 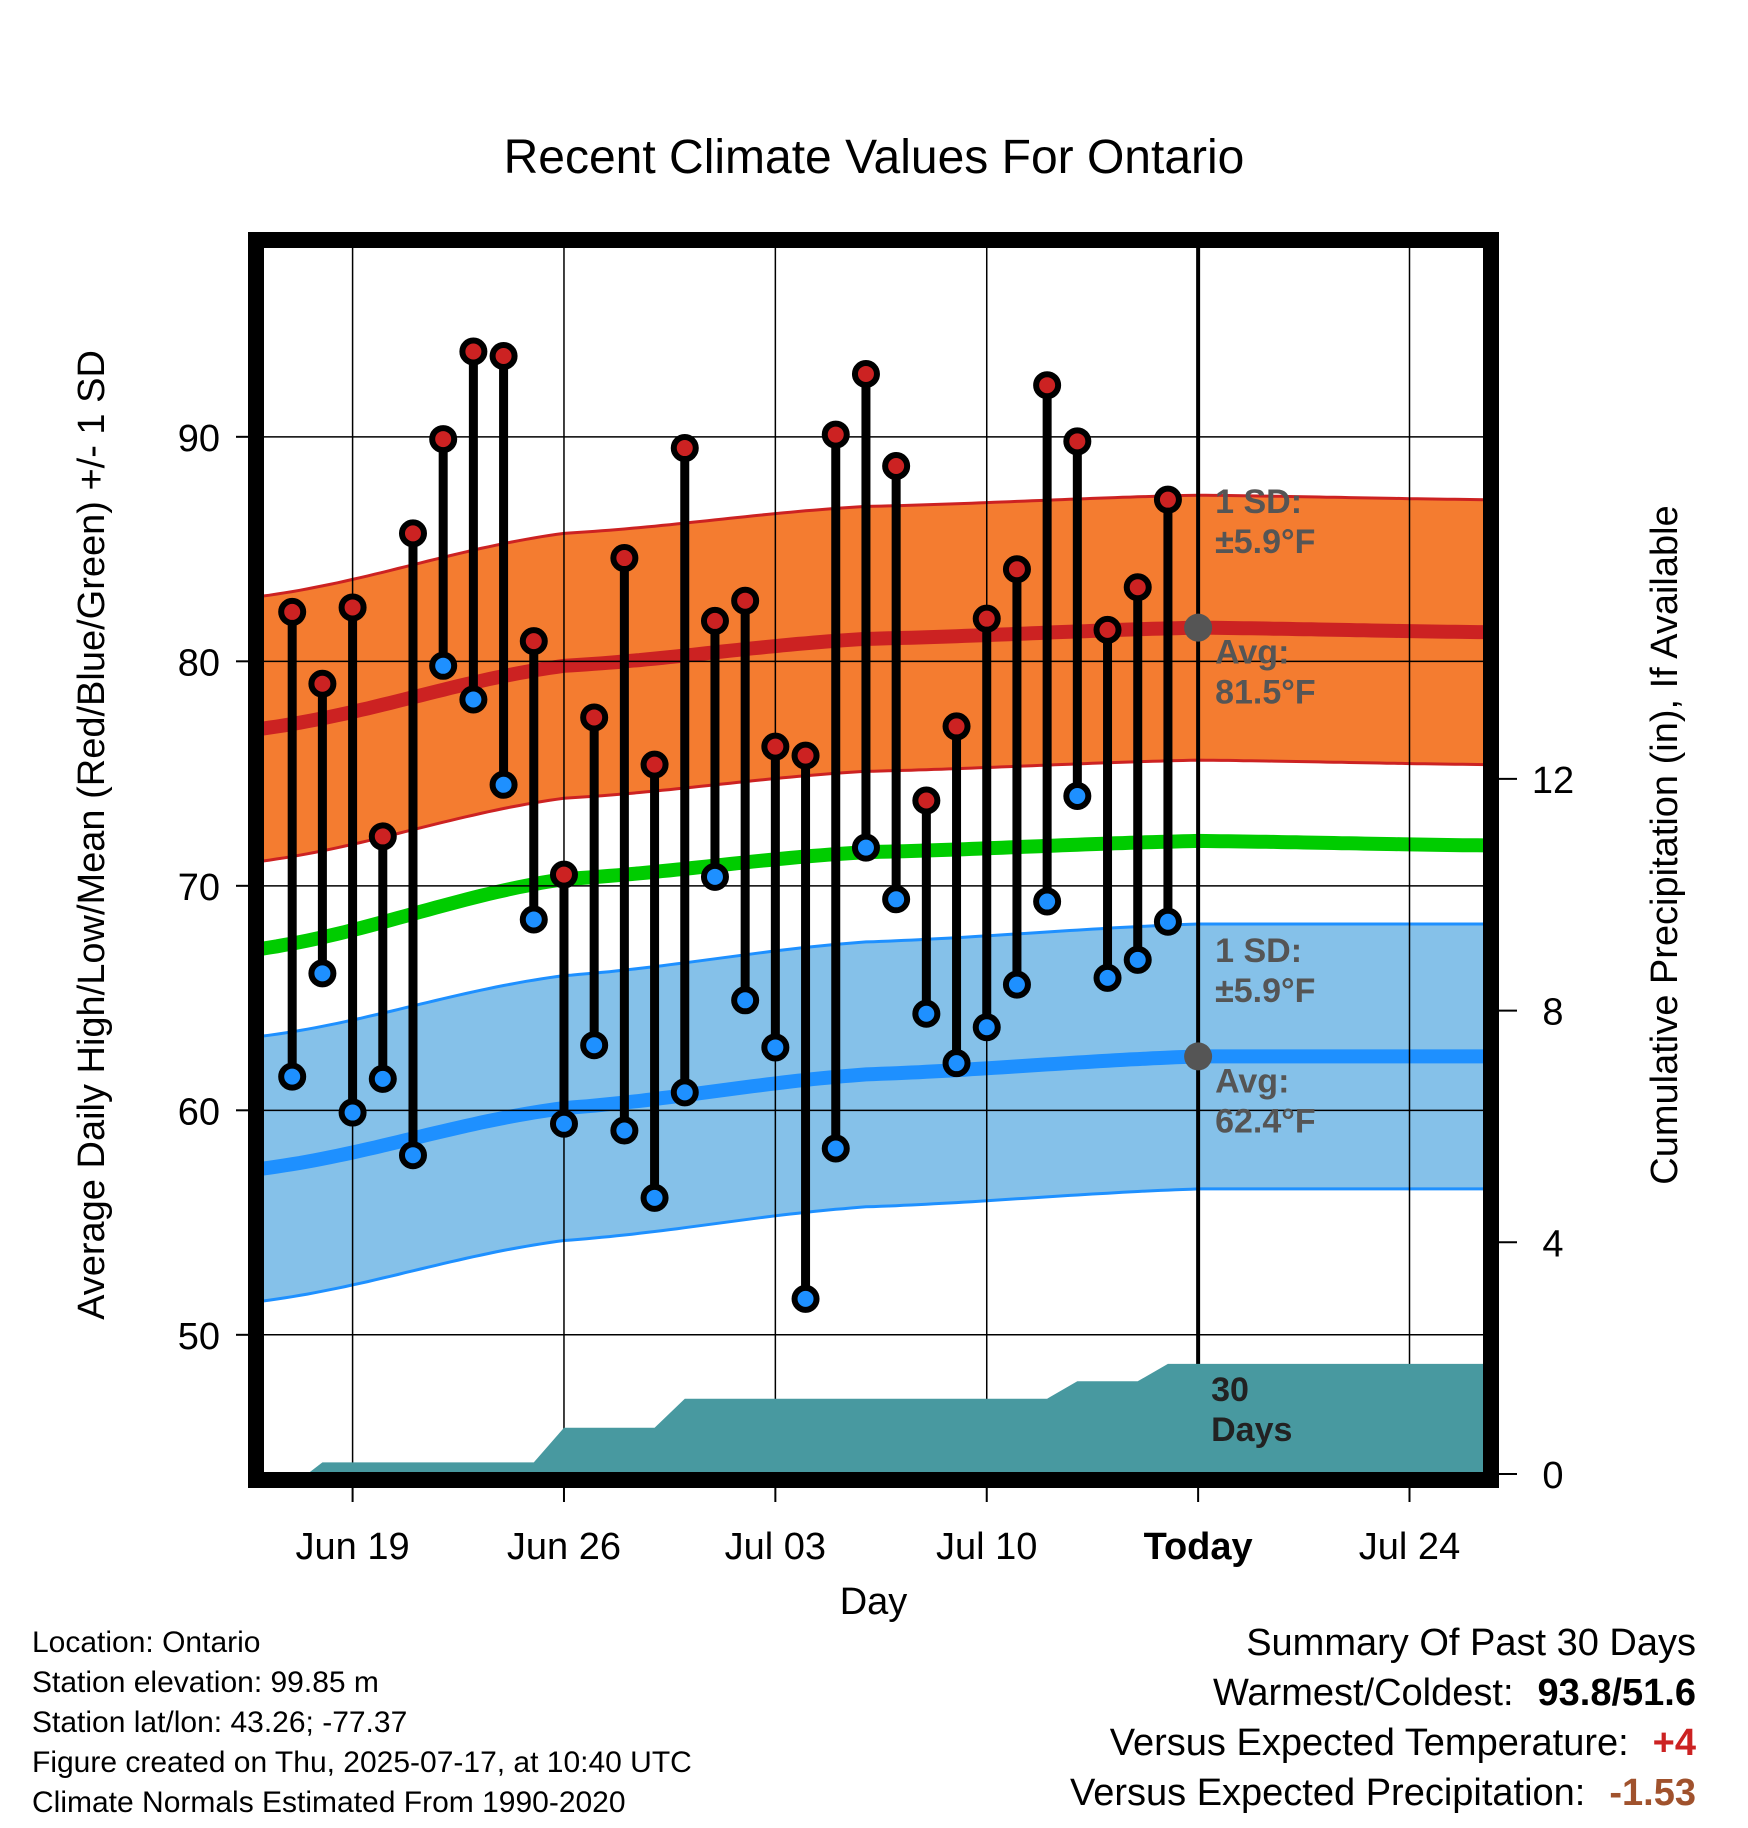 What do you see at coordinates (205, 1682) in the screenshot?
I see `elevation-text: Station elevation: 99.85 m` at bounding box center [205, 1682].